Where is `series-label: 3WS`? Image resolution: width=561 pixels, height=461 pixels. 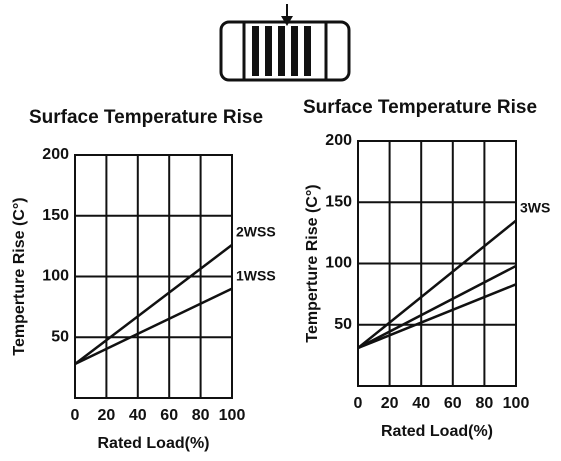 series-label: 3WS is located at coordinates (535, 207).